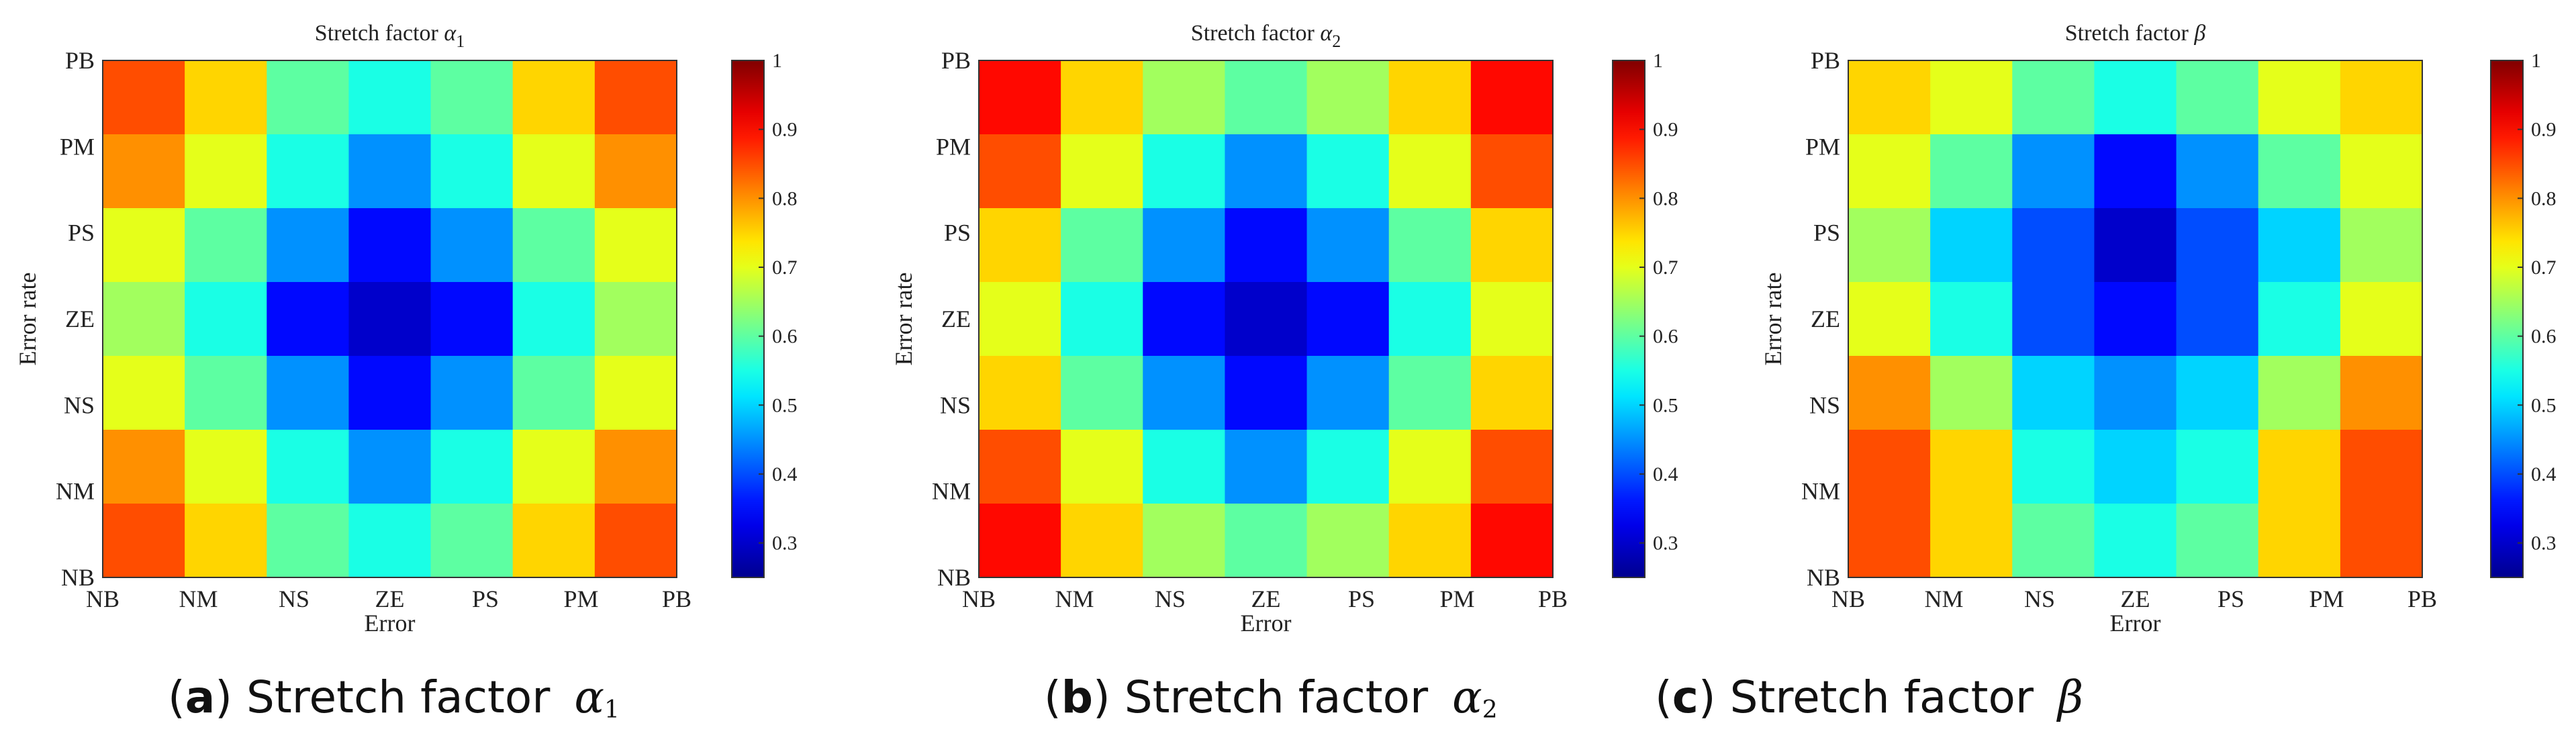 The height and width of the screenshot is (752, 2576). Describe the element at coordinates (1266, 623) in the screenshot. I see `x-axis-label: Error` at that location.